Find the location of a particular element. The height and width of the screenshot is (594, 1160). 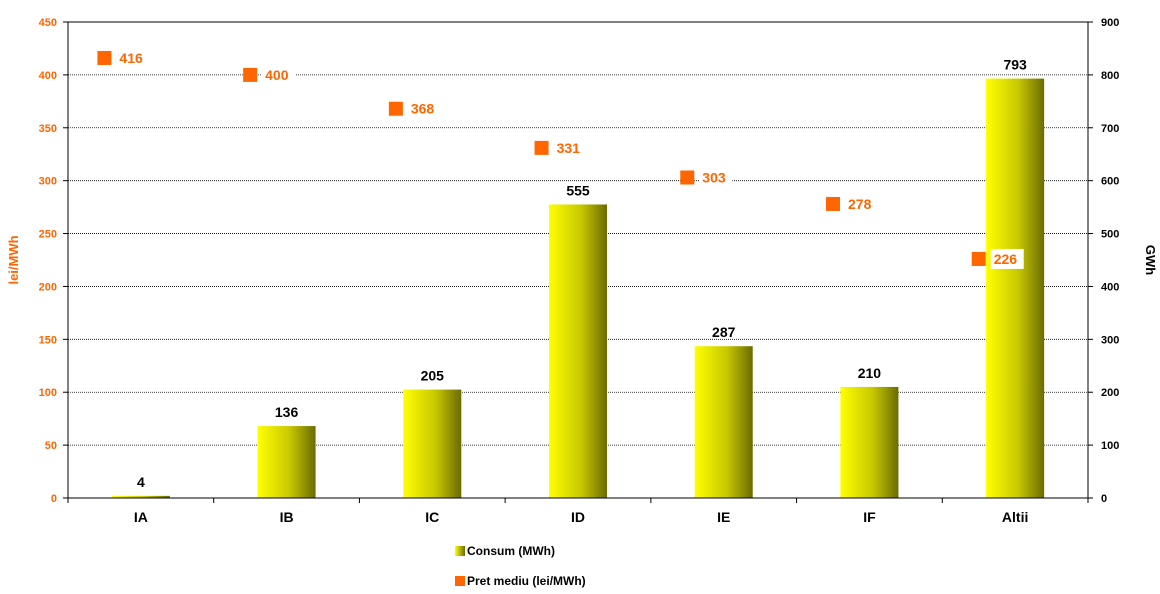

right-tick-label: 500 is located at coordinates (1110, 235).